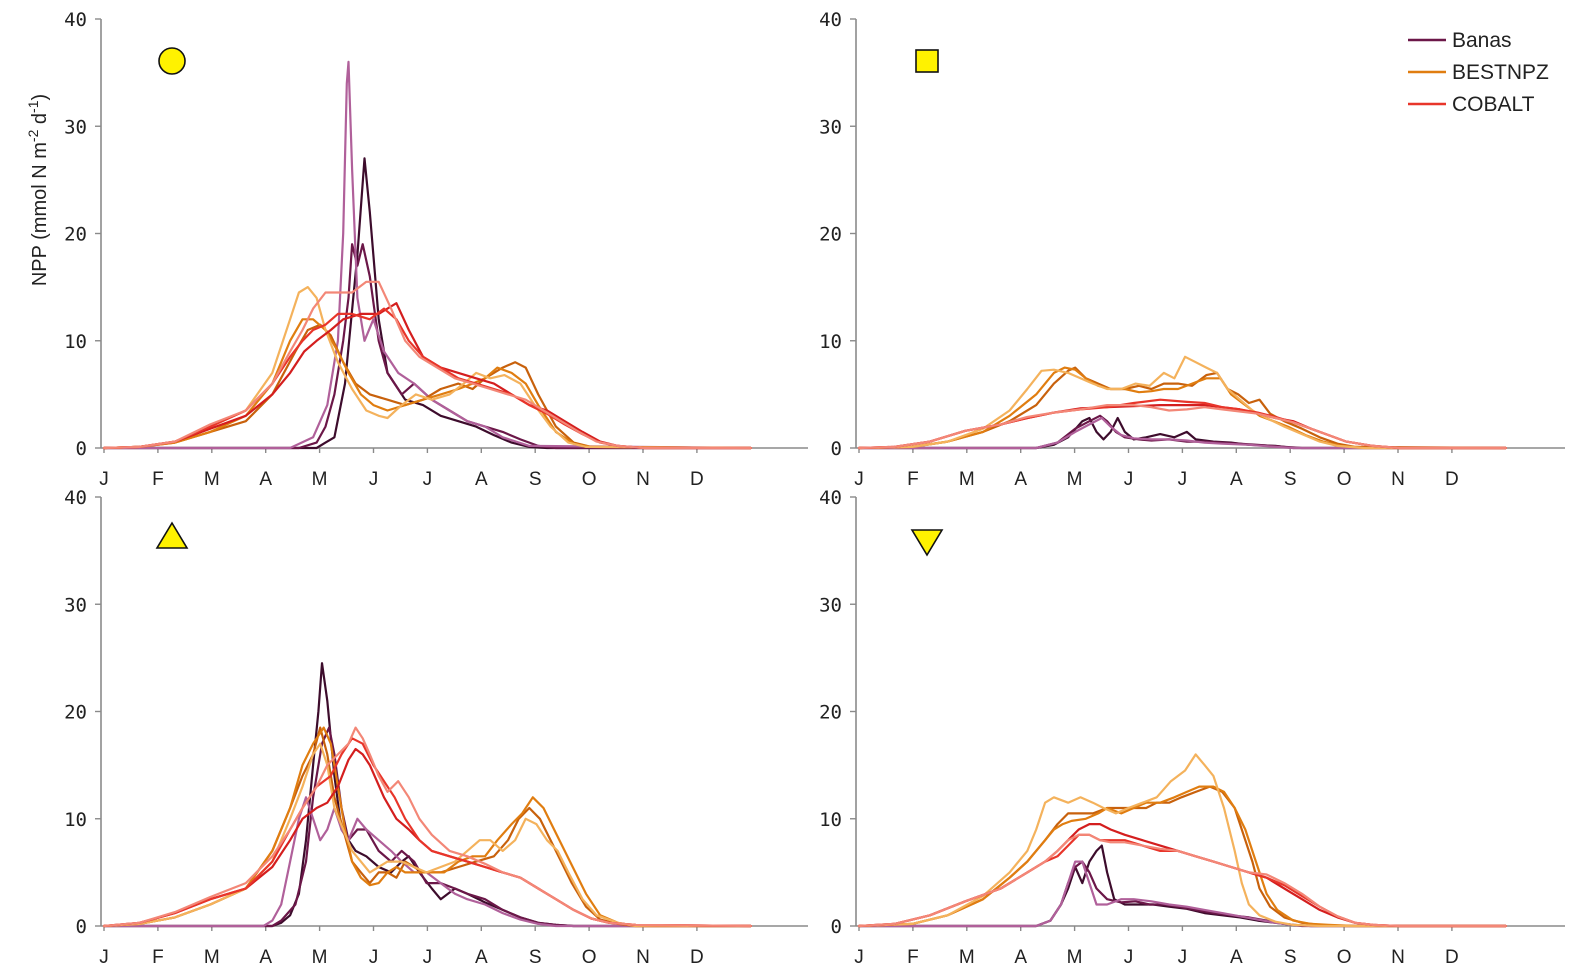 Image resolution: width=1578 pixels, height=976 pixels. I want to click on legend: Banas BESTNPZ COBALT, so click(1478, 72).